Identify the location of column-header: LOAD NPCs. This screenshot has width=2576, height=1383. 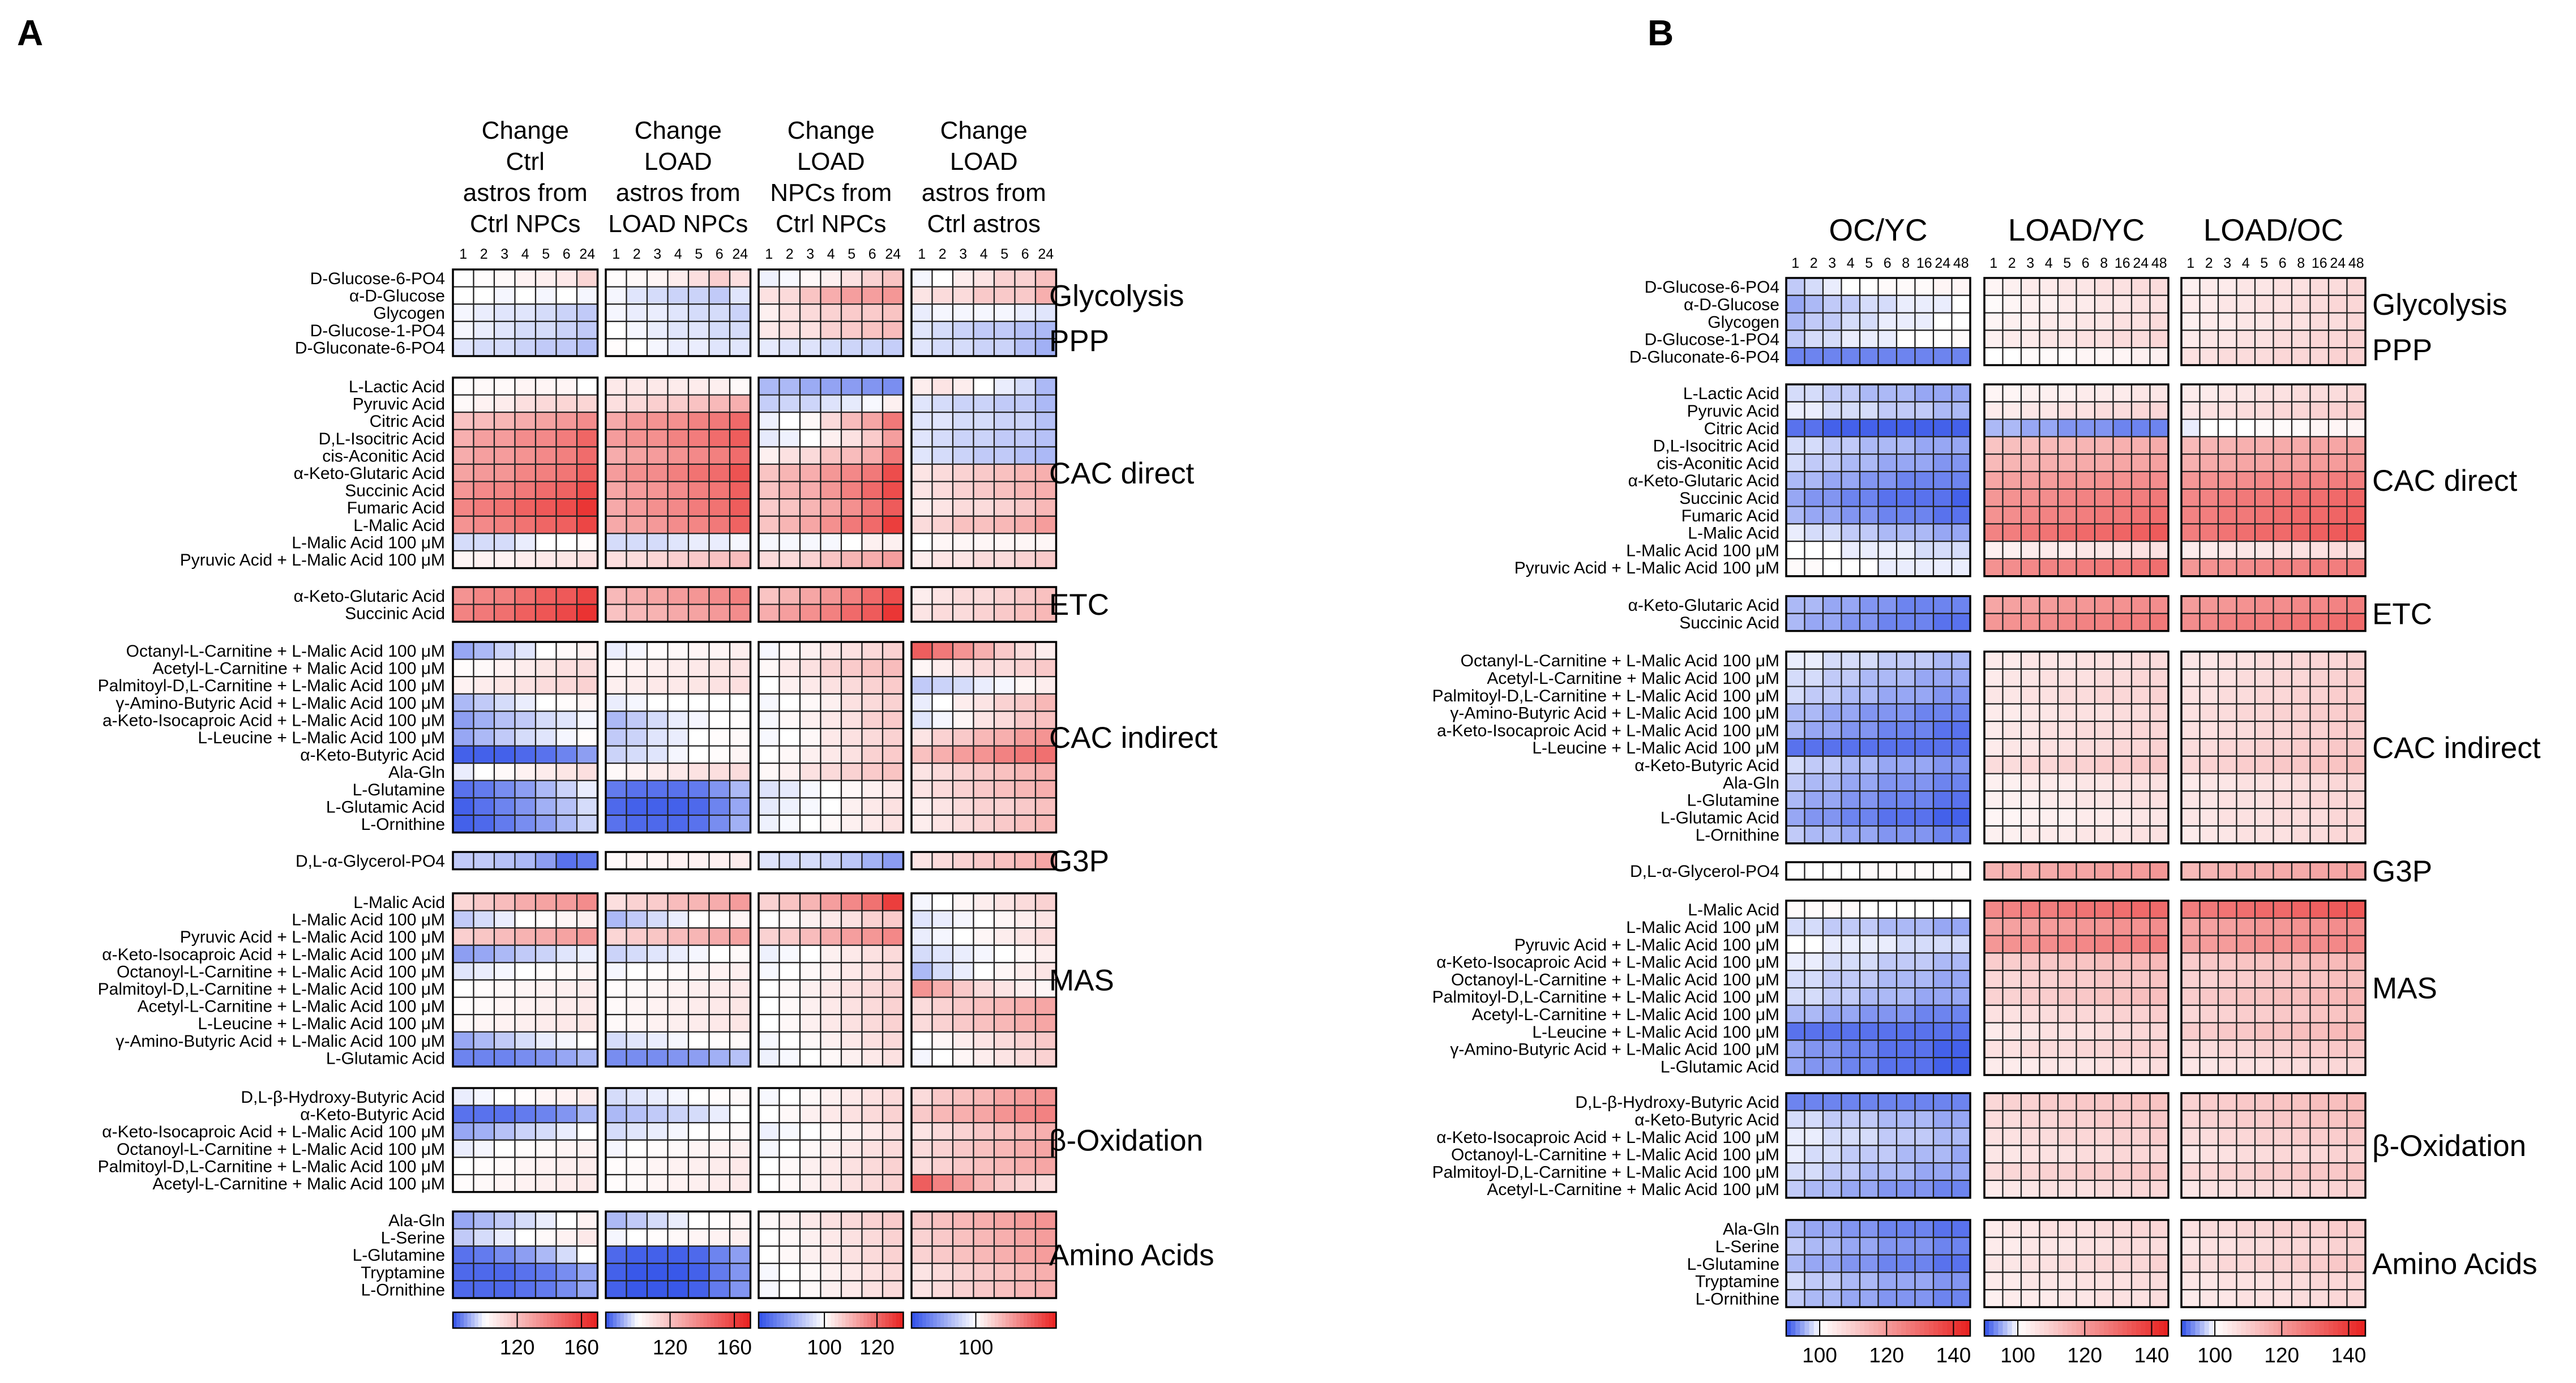
(678, 224).